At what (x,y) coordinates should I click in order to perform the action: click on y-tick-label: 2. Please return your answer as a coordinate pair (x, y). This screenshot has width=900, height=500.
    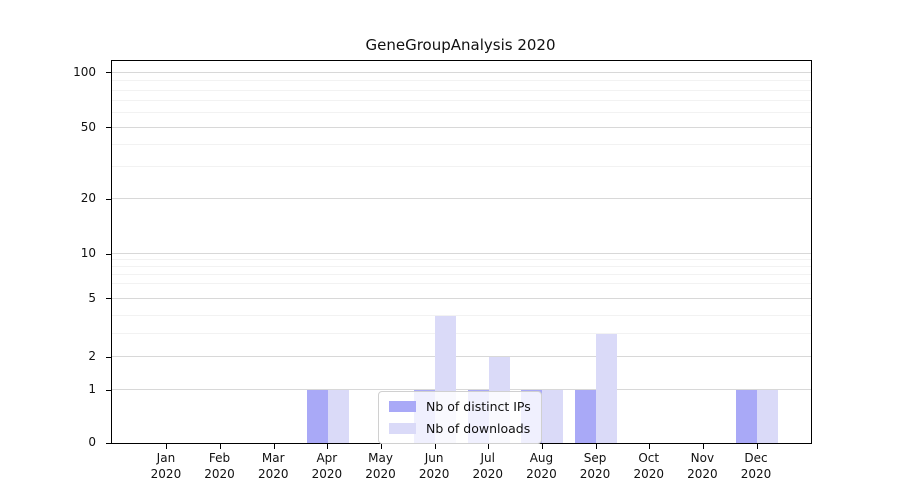
    Looking at the image, I should click on (92, 356).